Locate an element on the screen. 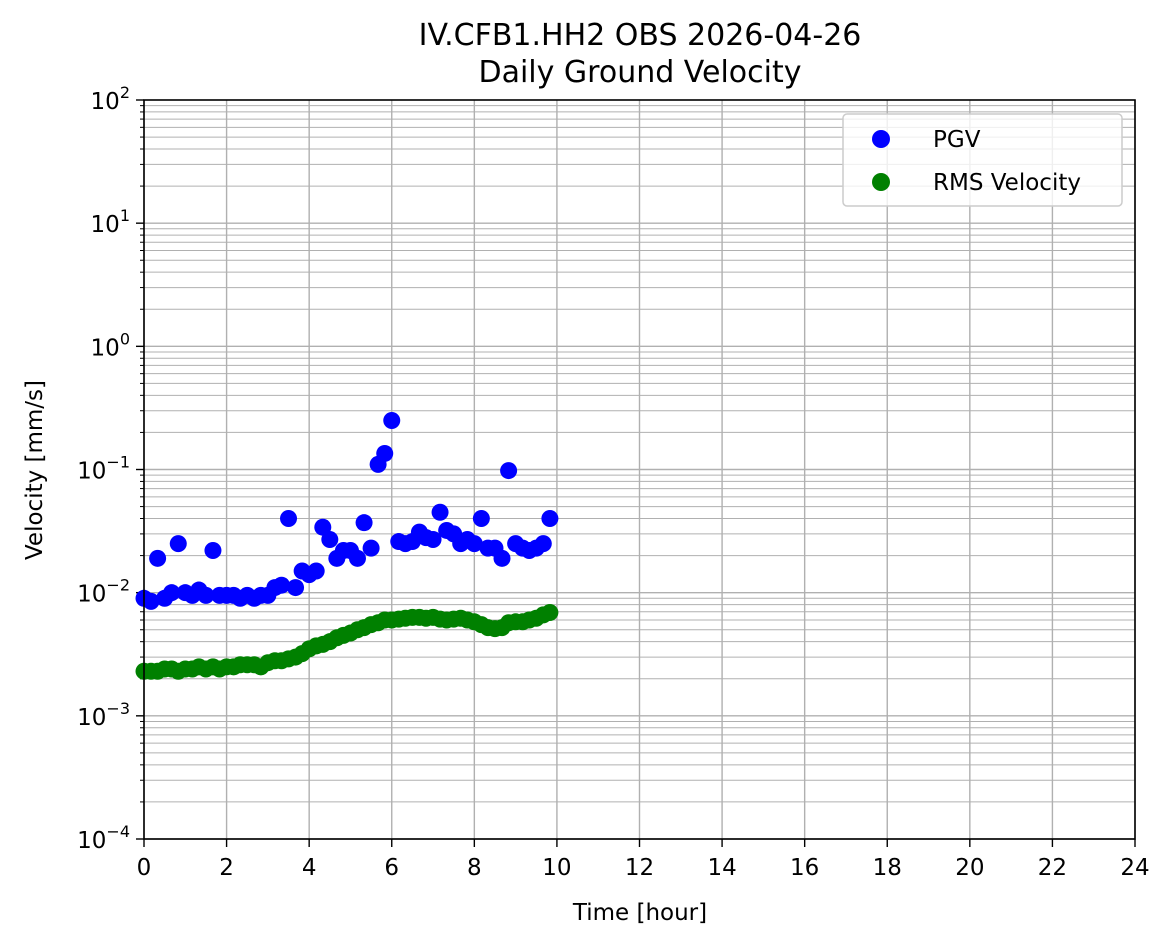 Image resolution: width=1173 pixels, height=946 pixels. x-tick-label: 20 is located at coordinates (969, 868).